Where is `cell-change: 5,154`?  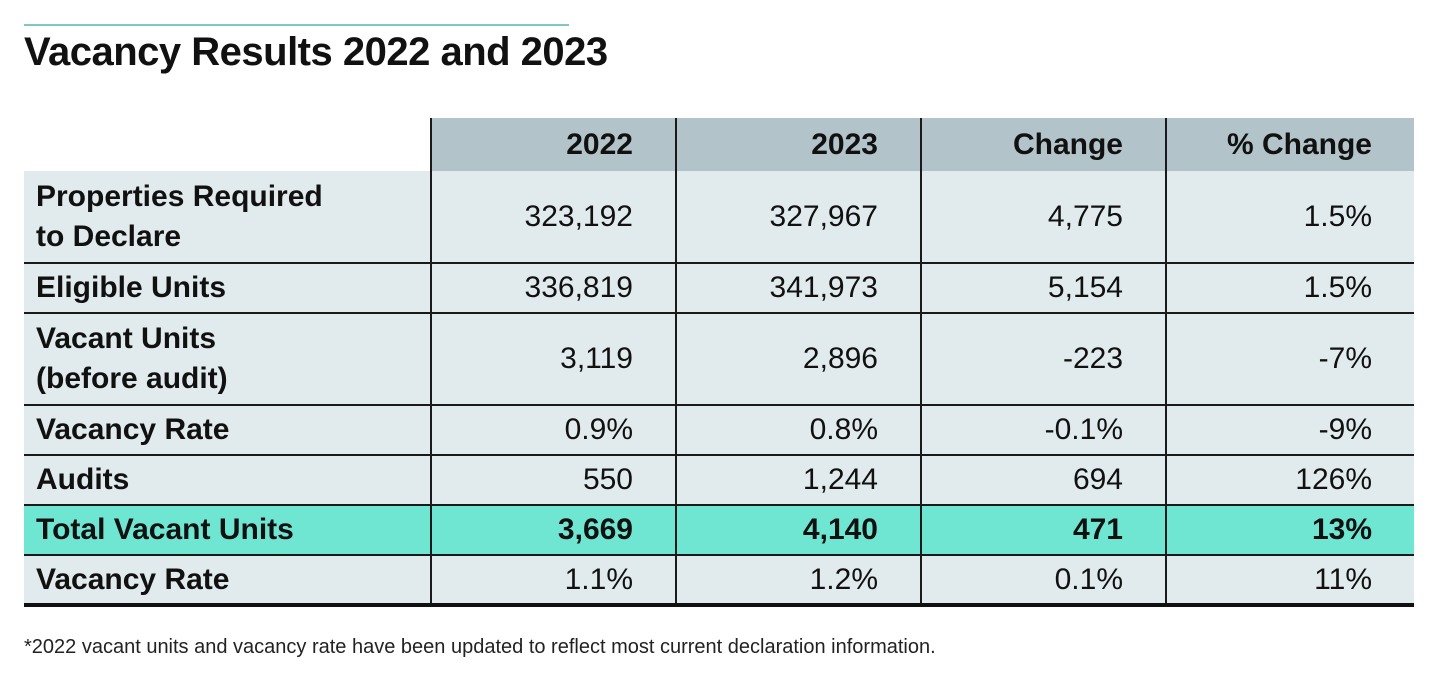 cell-change: 5,154 is located at coordinates (1043, 287).